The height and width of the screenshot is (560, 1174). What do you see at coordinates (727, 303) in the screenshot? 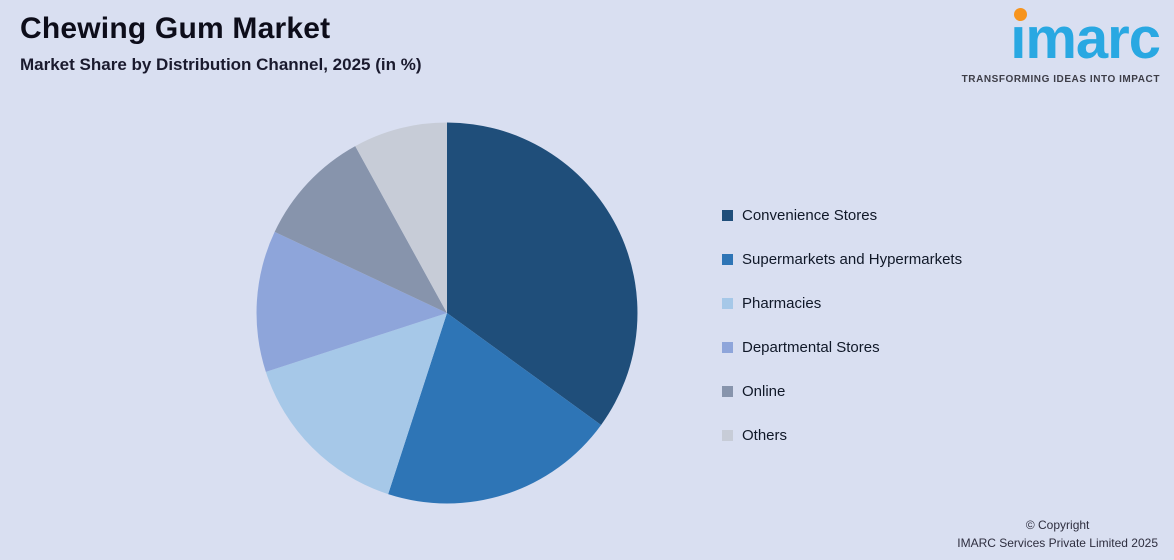
I see `legend-swatch-pharmacies` at bounding box center [727, 303].